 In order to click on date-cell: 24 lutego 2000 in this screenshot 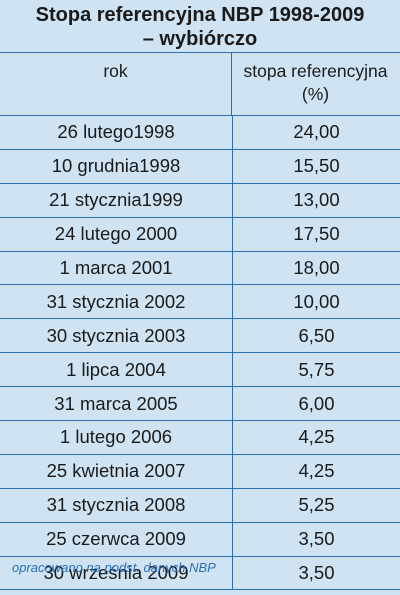, I will do `click(116, 234)`.